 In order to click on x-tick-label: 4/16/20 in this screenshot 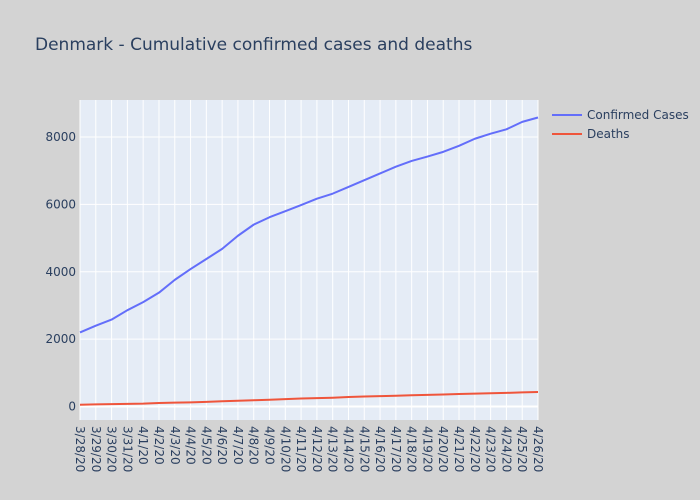, I will do `click(380, 449)`.